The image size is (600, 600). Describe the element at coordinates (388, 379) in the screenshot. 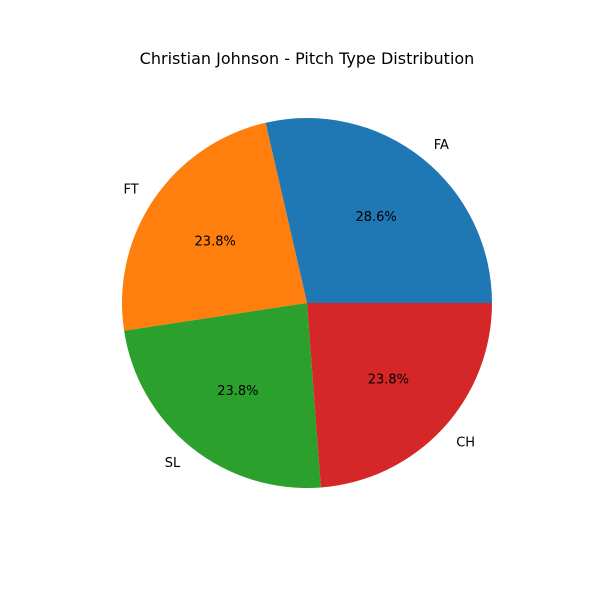

I see `pct-label-ch: 23.8%` at that location.